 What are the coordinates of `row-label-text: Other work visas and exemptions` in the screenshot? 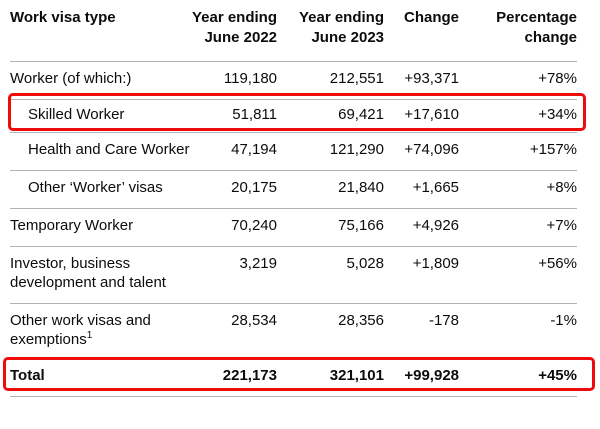 It's located at (80, 330).